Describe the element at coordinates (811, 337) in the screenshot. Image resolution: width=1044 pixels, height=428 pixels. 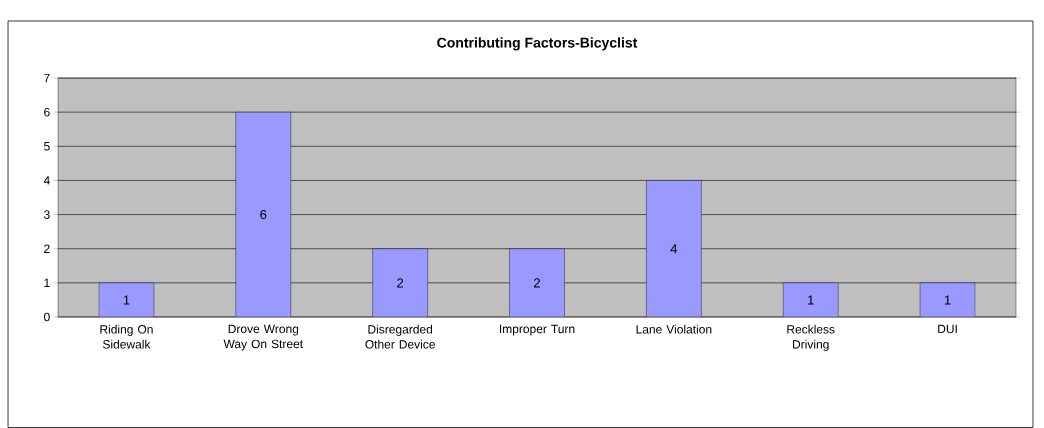
I see `x-tick-label: Reckless Driving` at that location.